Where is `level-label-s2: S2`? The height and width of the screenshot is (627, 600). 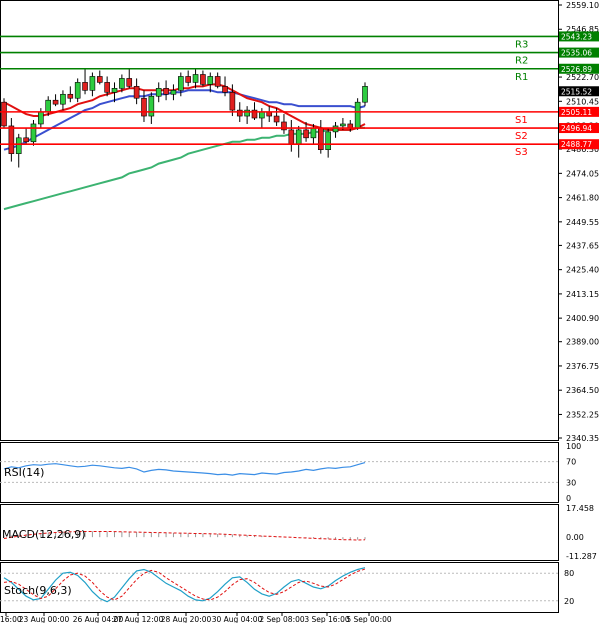 level-label-s2: S2 is located at coordinates (521, 136).